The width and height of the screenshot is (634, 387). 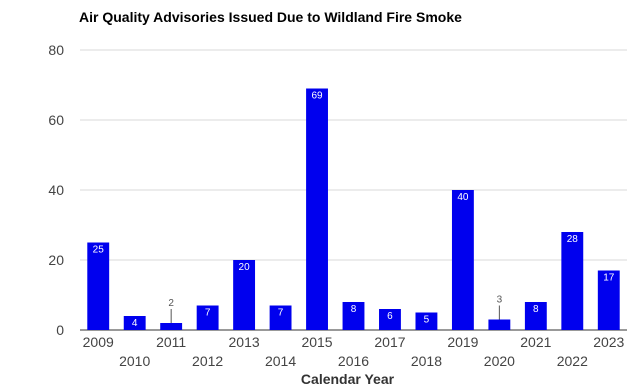 I want to click on y-tick-label-80: 80, so click(x=56, y=50).